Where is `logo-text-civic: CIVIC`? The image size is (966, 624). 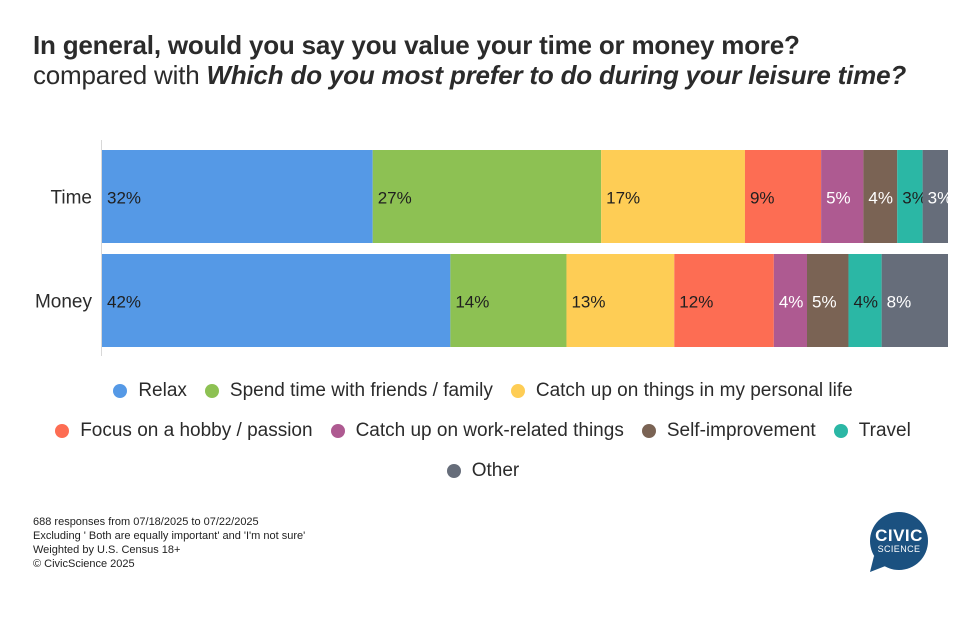
logo-text-civic: CIVIC is located at coordinates (899, 535).